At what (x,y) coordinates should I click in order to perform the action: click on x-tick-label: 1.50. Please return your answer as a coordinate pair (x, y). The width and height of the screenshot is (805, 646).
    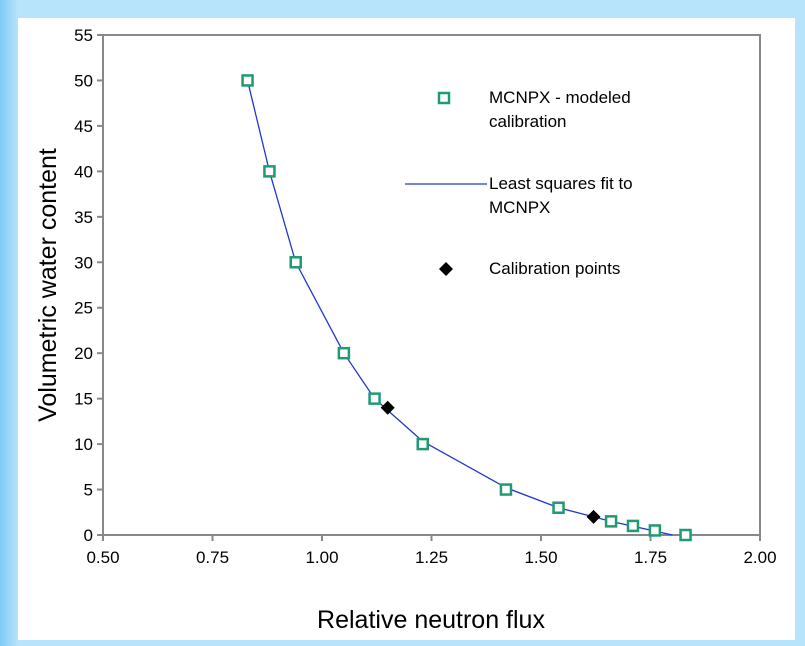
    Looking at the image, I should click on (540, 557).